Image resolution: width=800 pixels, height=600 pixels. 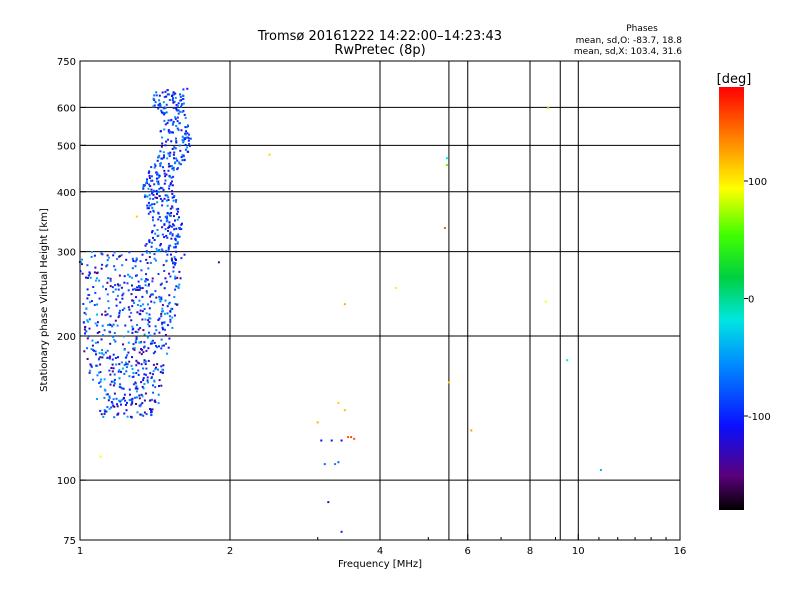 What do you see at coordinates (471, 430) in the screenshot?
I see `data-point` at bounding box center [471, 430].